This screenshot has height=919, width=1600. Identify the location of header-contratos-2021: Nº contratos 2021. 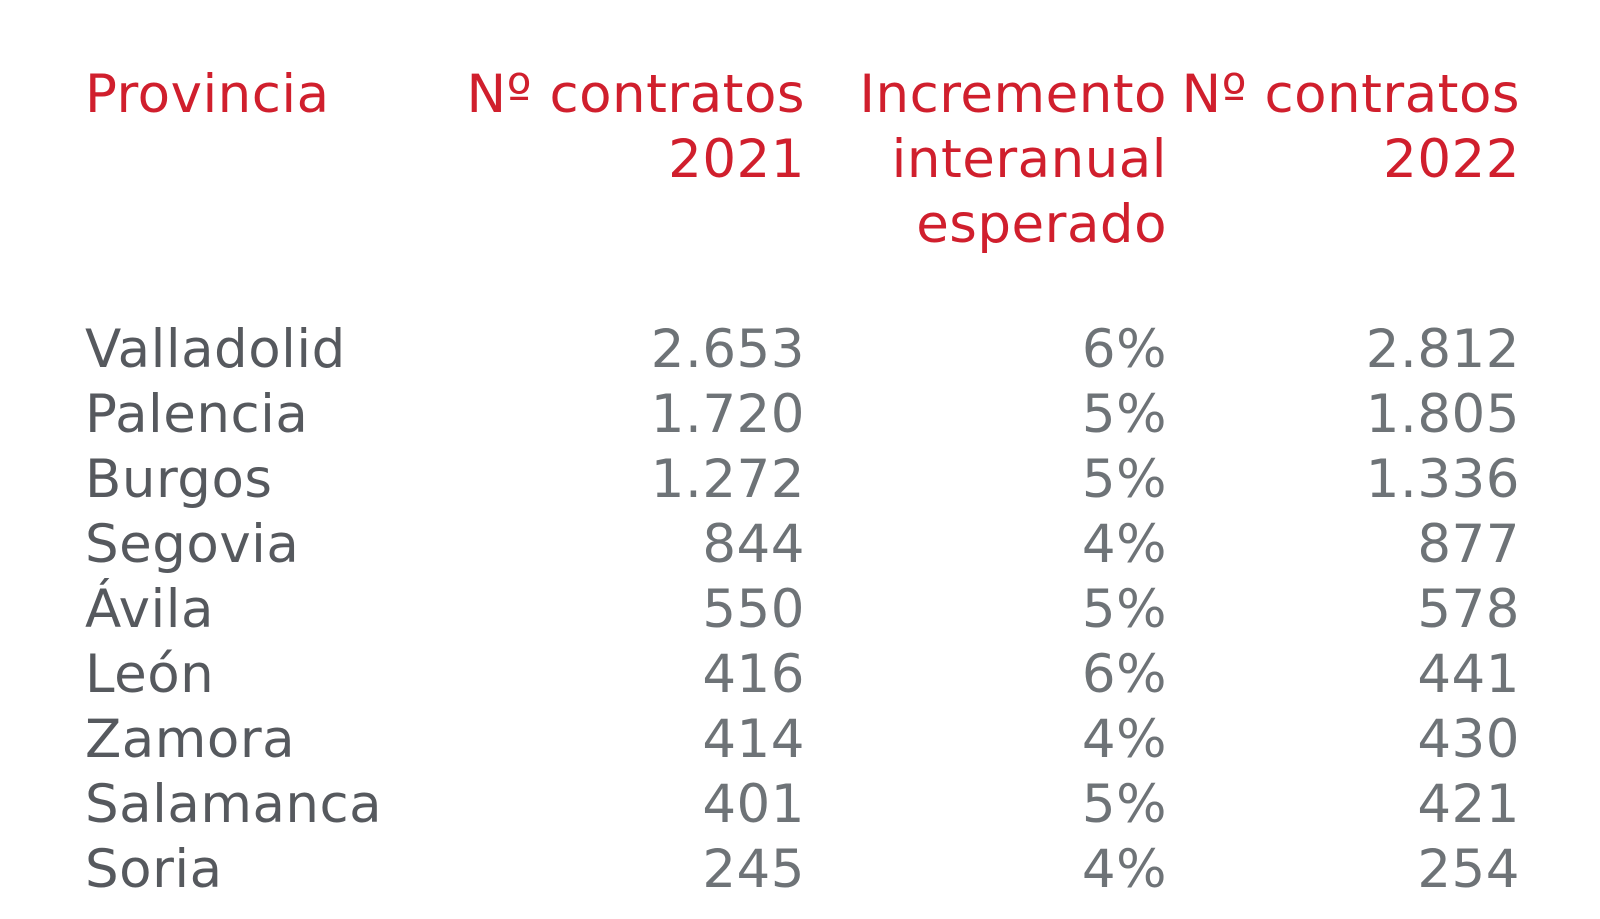
(610, 159).